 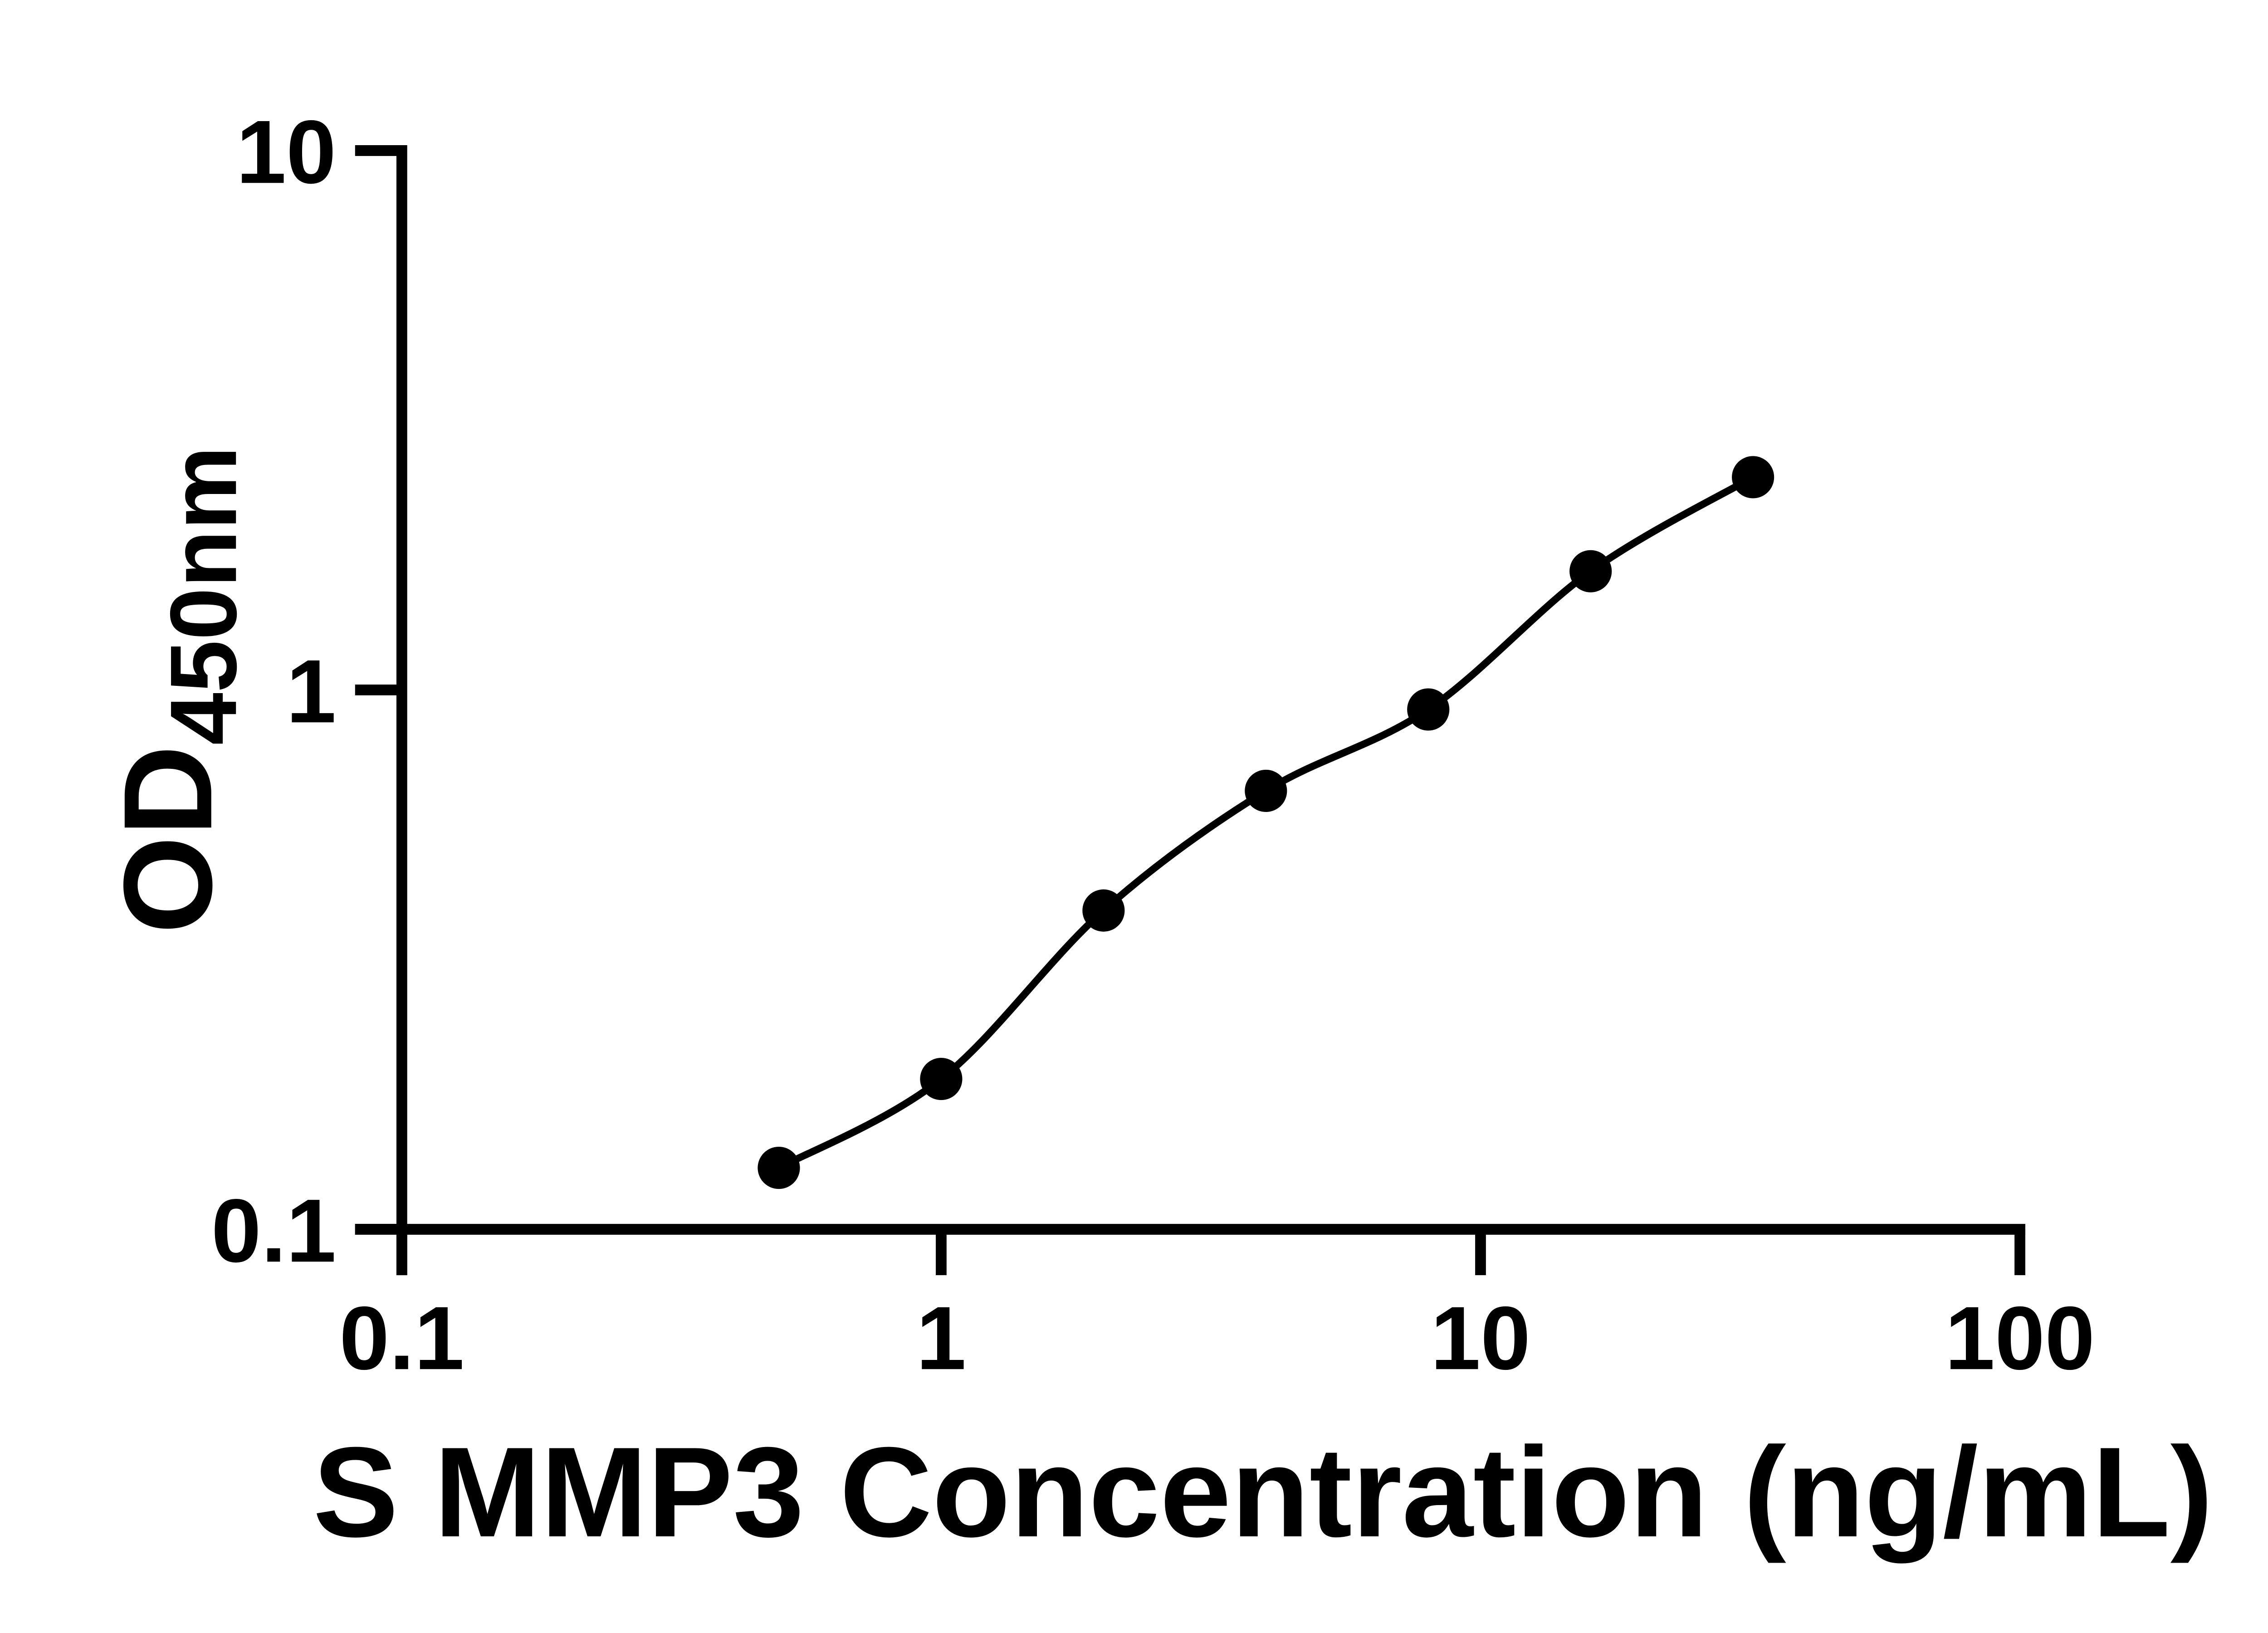 I want to click on y-tick-label: 0.1, so click(x=274, y=1230).